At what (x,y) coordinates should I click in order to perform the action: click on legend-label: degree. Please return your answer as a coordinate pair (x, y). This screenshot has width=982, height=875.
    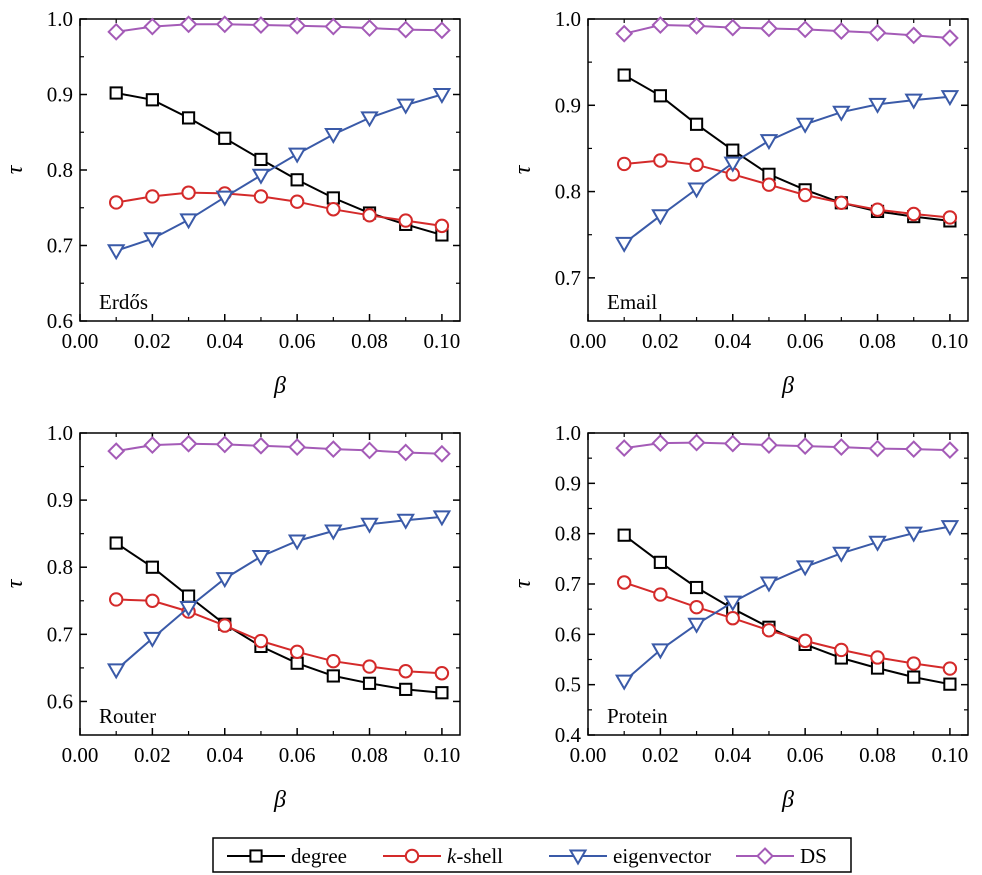
    Looking at the image, I should click on (319, 856).